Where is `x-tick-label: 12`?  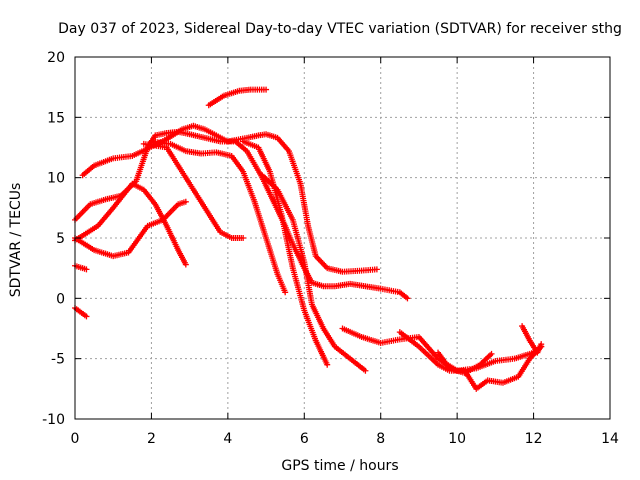
x-tick-label: 12 is located at coordinates (534, 439).